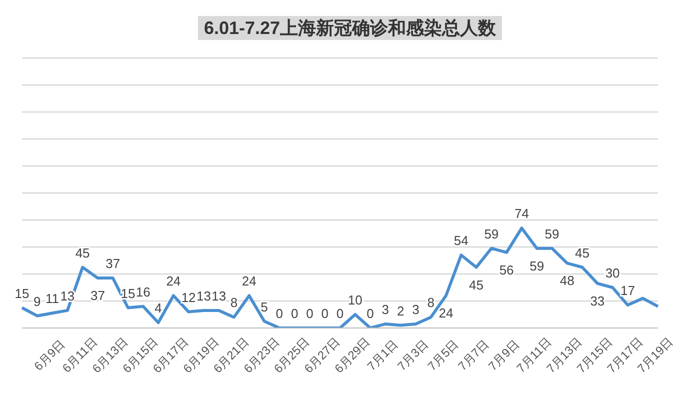  What do you see at coordinates (612, 273) in the screenshot?
I see `data-label: 30` at bounding box center [612, 273].